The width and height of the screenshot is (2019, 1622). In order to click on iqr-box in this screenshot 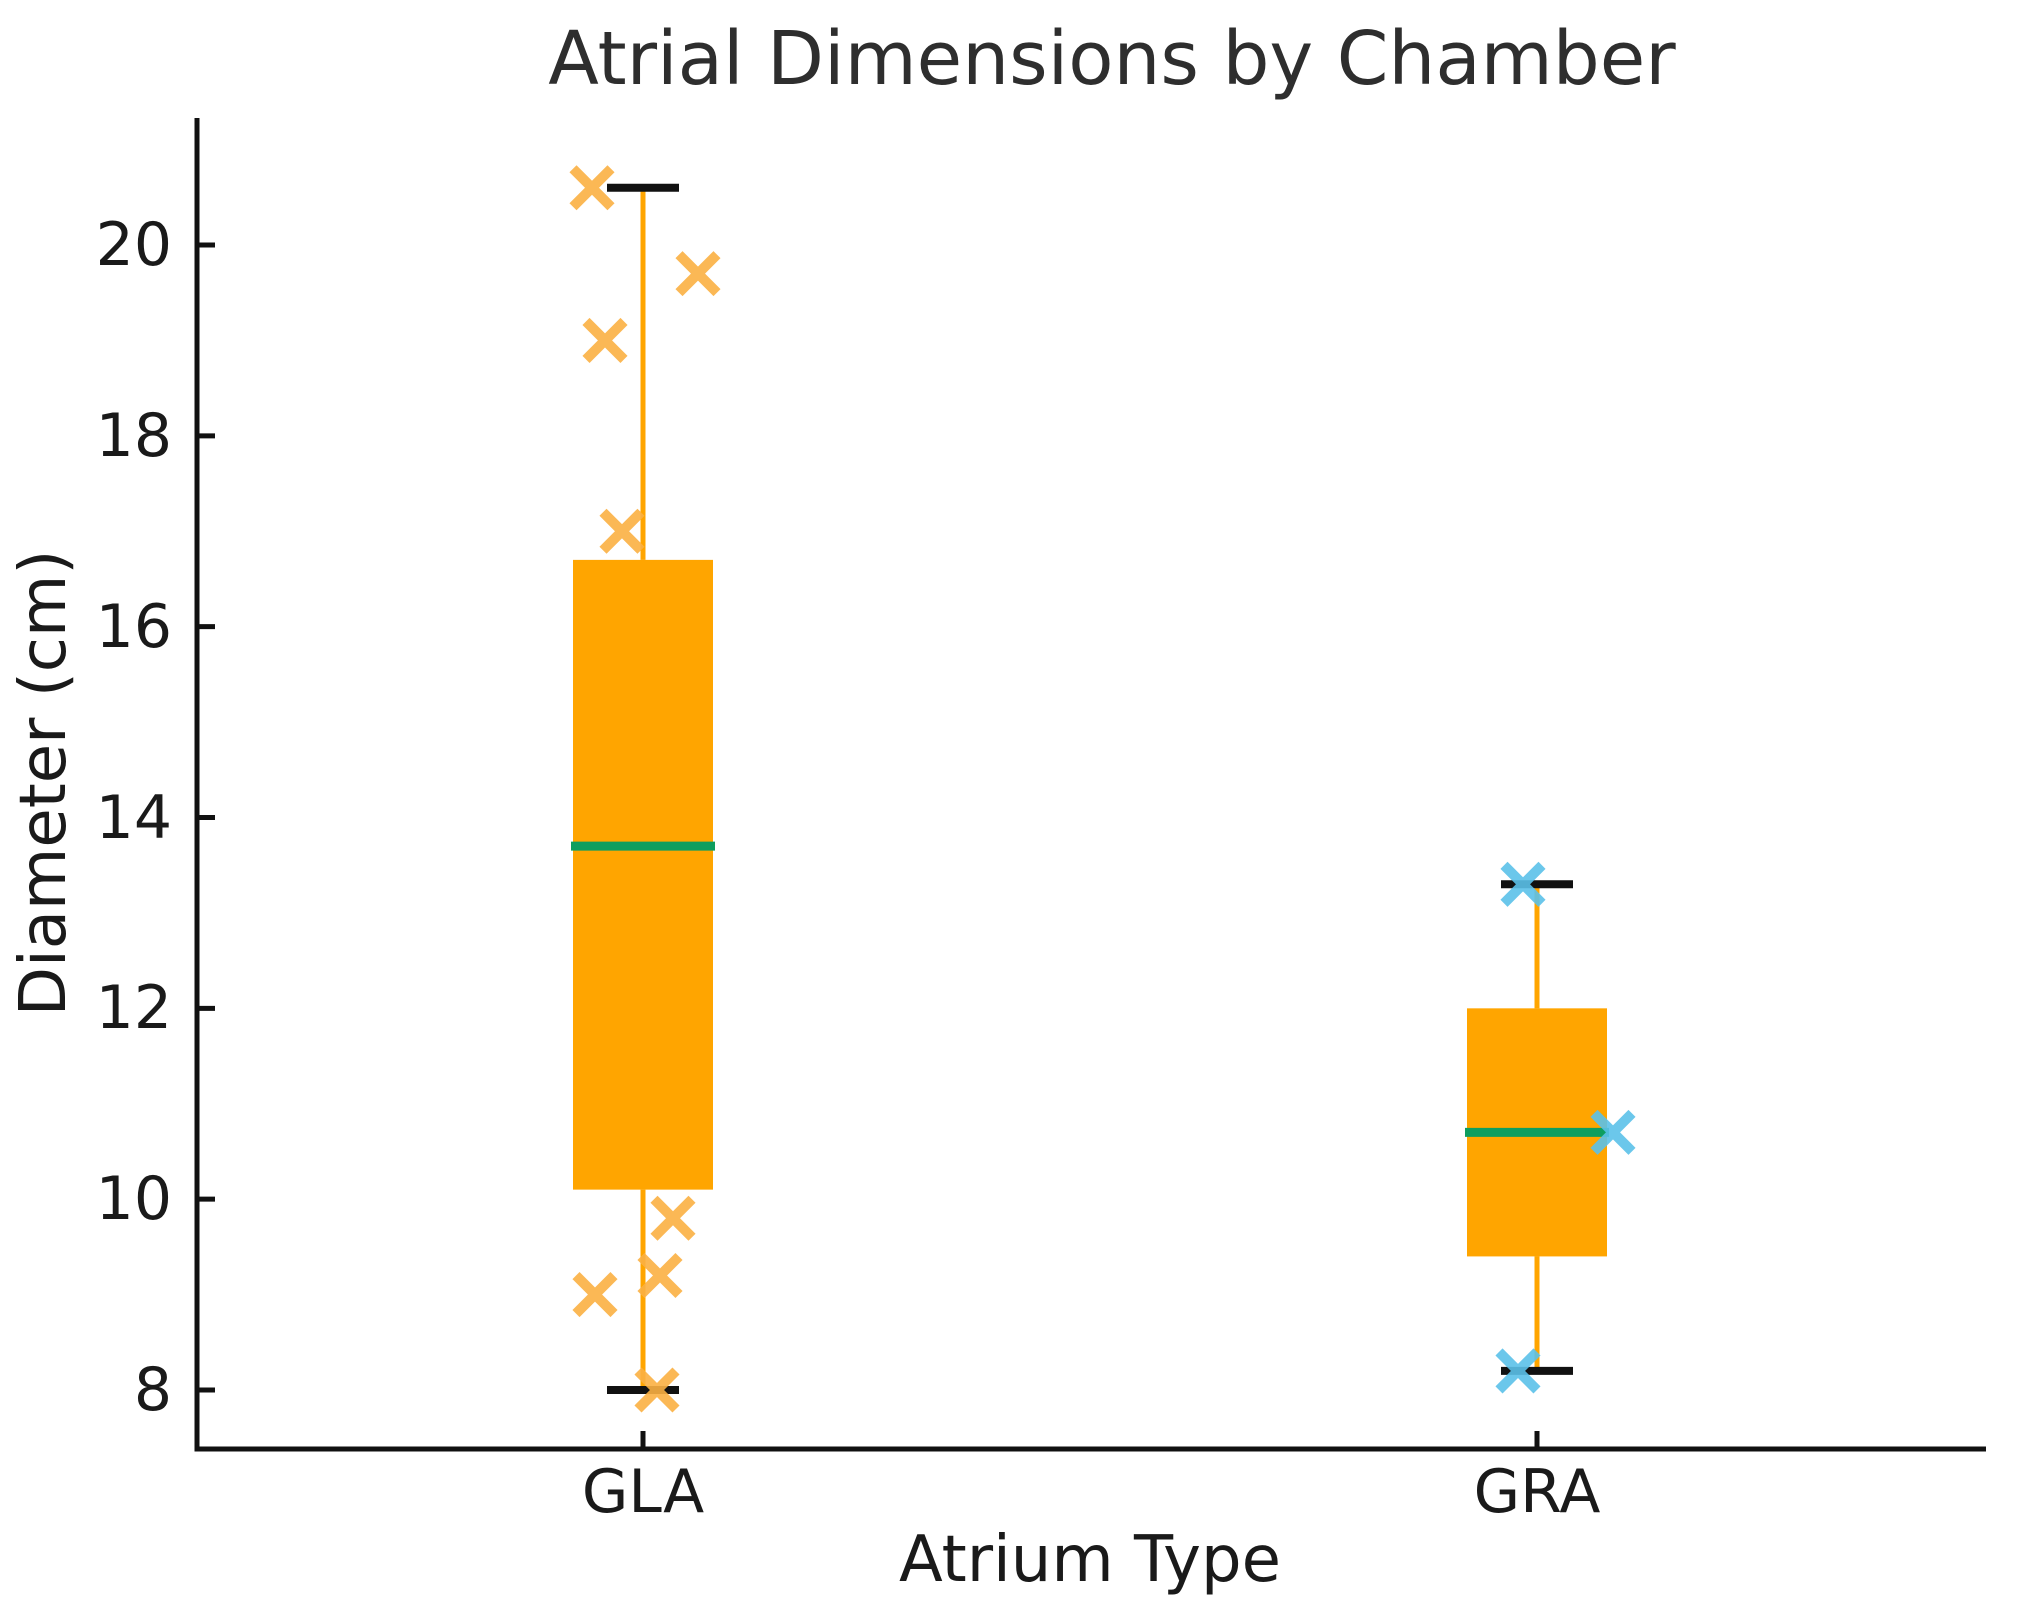, I will do `click(643, 874)`.